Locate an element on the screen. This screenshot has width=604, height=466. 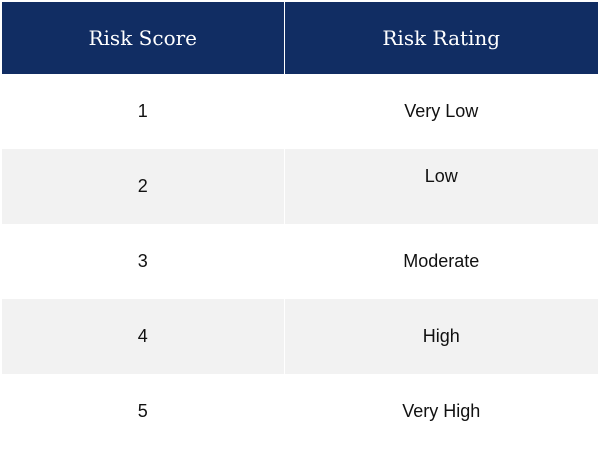
risk-rating-cell: Very High is located at coordinates (440, 411).